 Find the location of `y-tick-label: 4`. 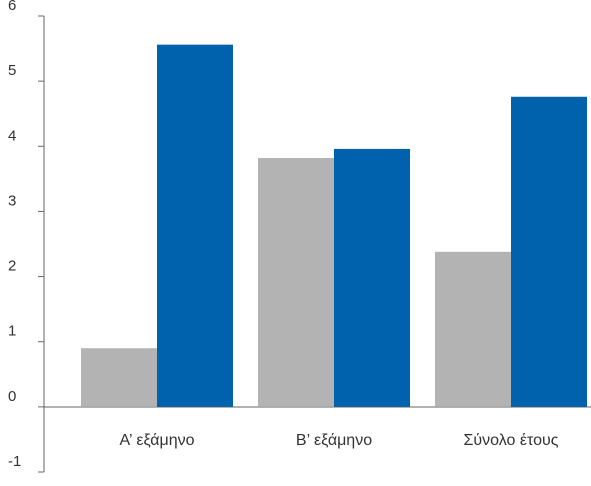

y-tick-label: 4 is located at coordinates (12, 135).